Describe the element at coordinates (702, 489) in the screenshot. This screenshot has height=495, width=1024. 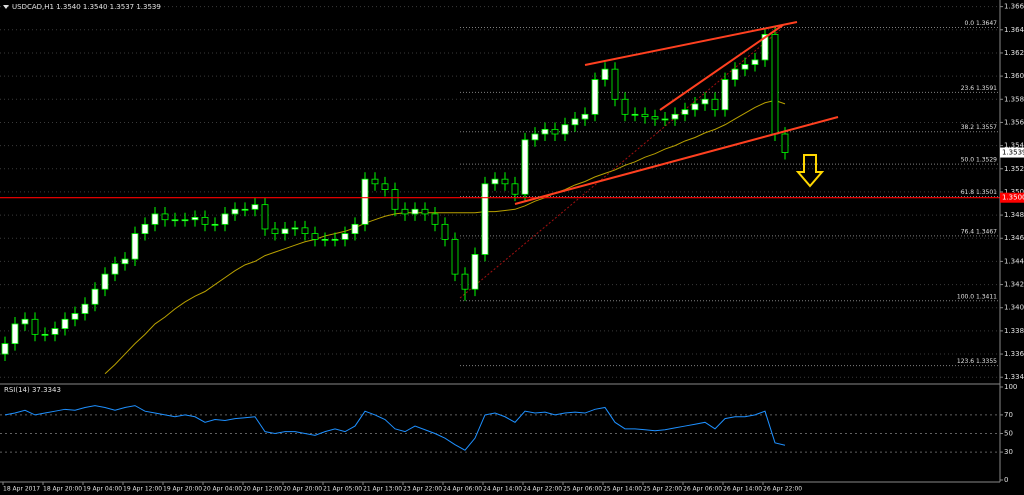
I see `x-tick-label: 26 Apr 06:00` at that location.